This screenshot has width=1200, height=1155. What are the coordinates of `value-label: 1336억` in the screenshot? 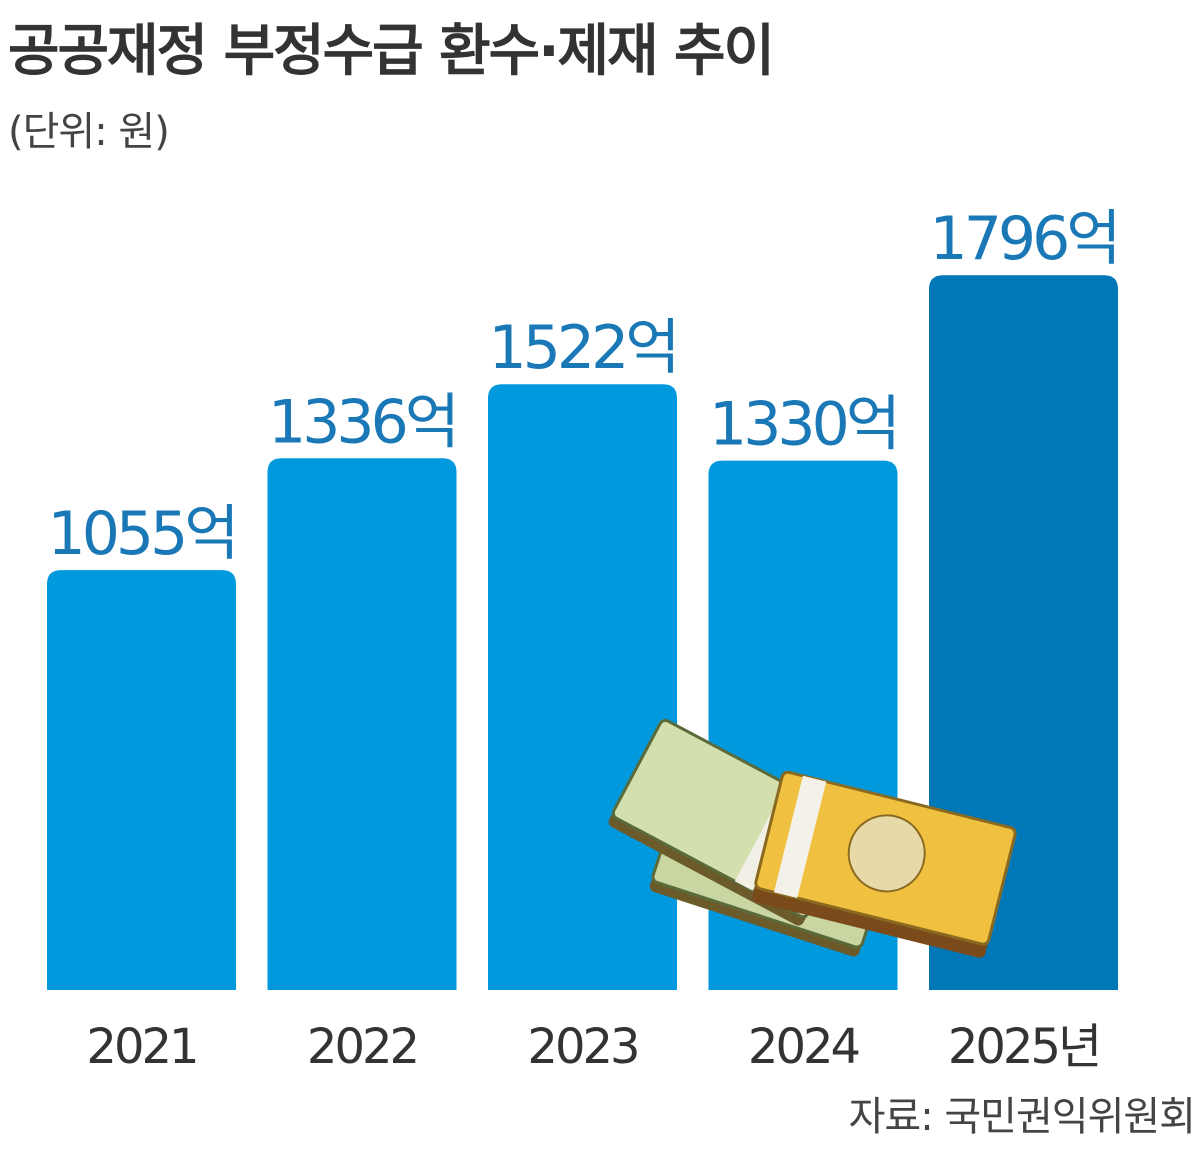 It's located at (362, 422).